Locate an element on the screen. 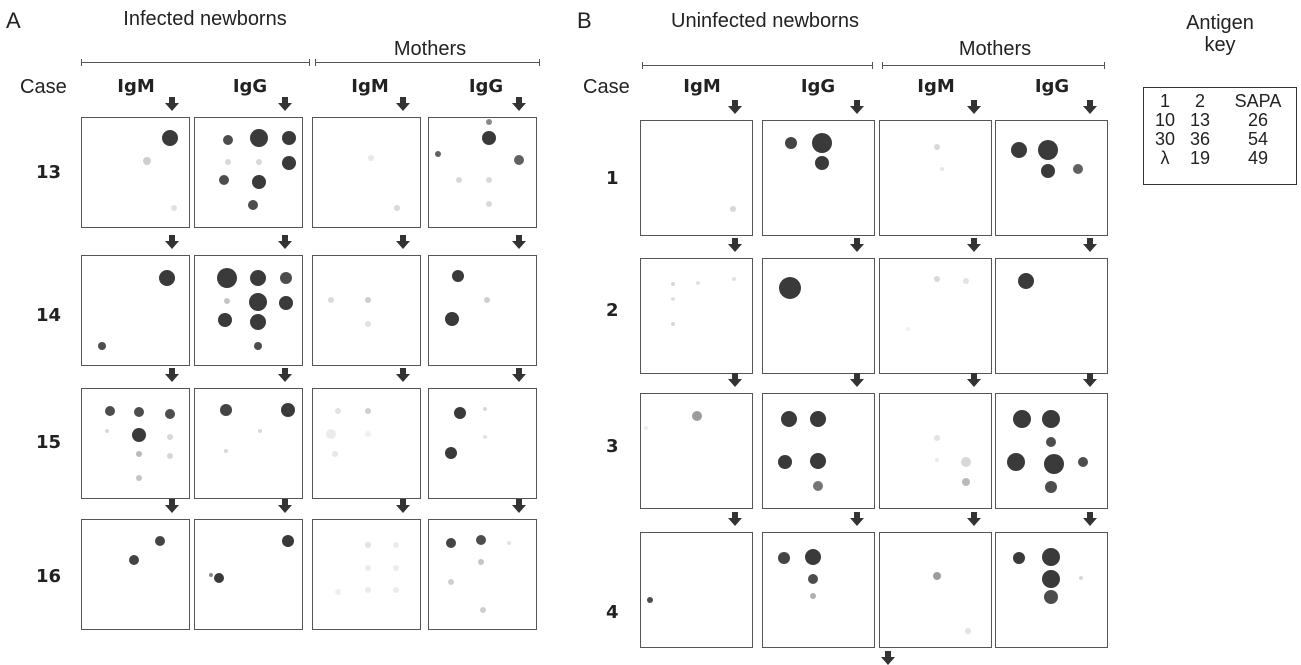  blot-panel-a-row-3-newborn-igg is located at coordinates (248, 443).